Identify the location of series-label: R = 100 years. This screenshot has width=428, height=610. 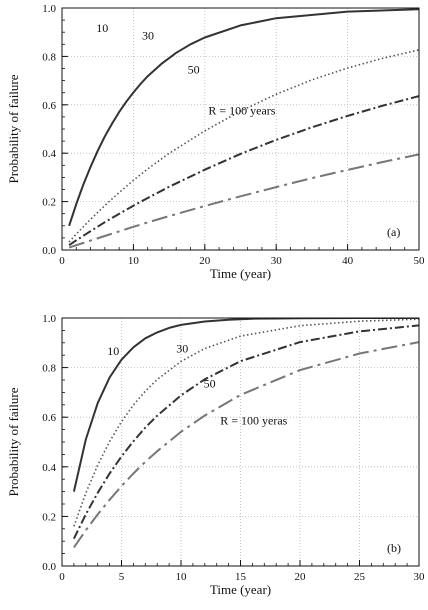
(241, 110).